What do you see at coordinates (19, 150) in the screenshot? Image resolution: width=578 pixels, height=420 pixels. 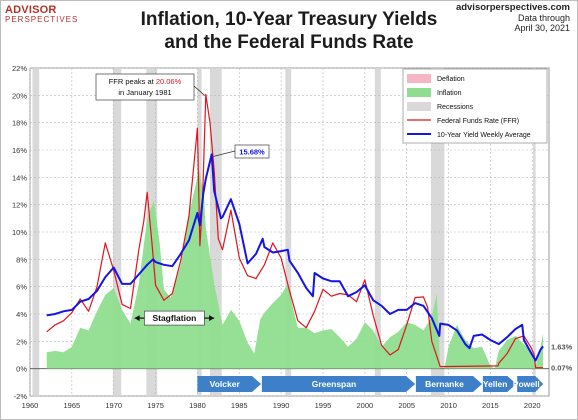 I see `y-tick-label: 16%` at bounding box center [19, 150].